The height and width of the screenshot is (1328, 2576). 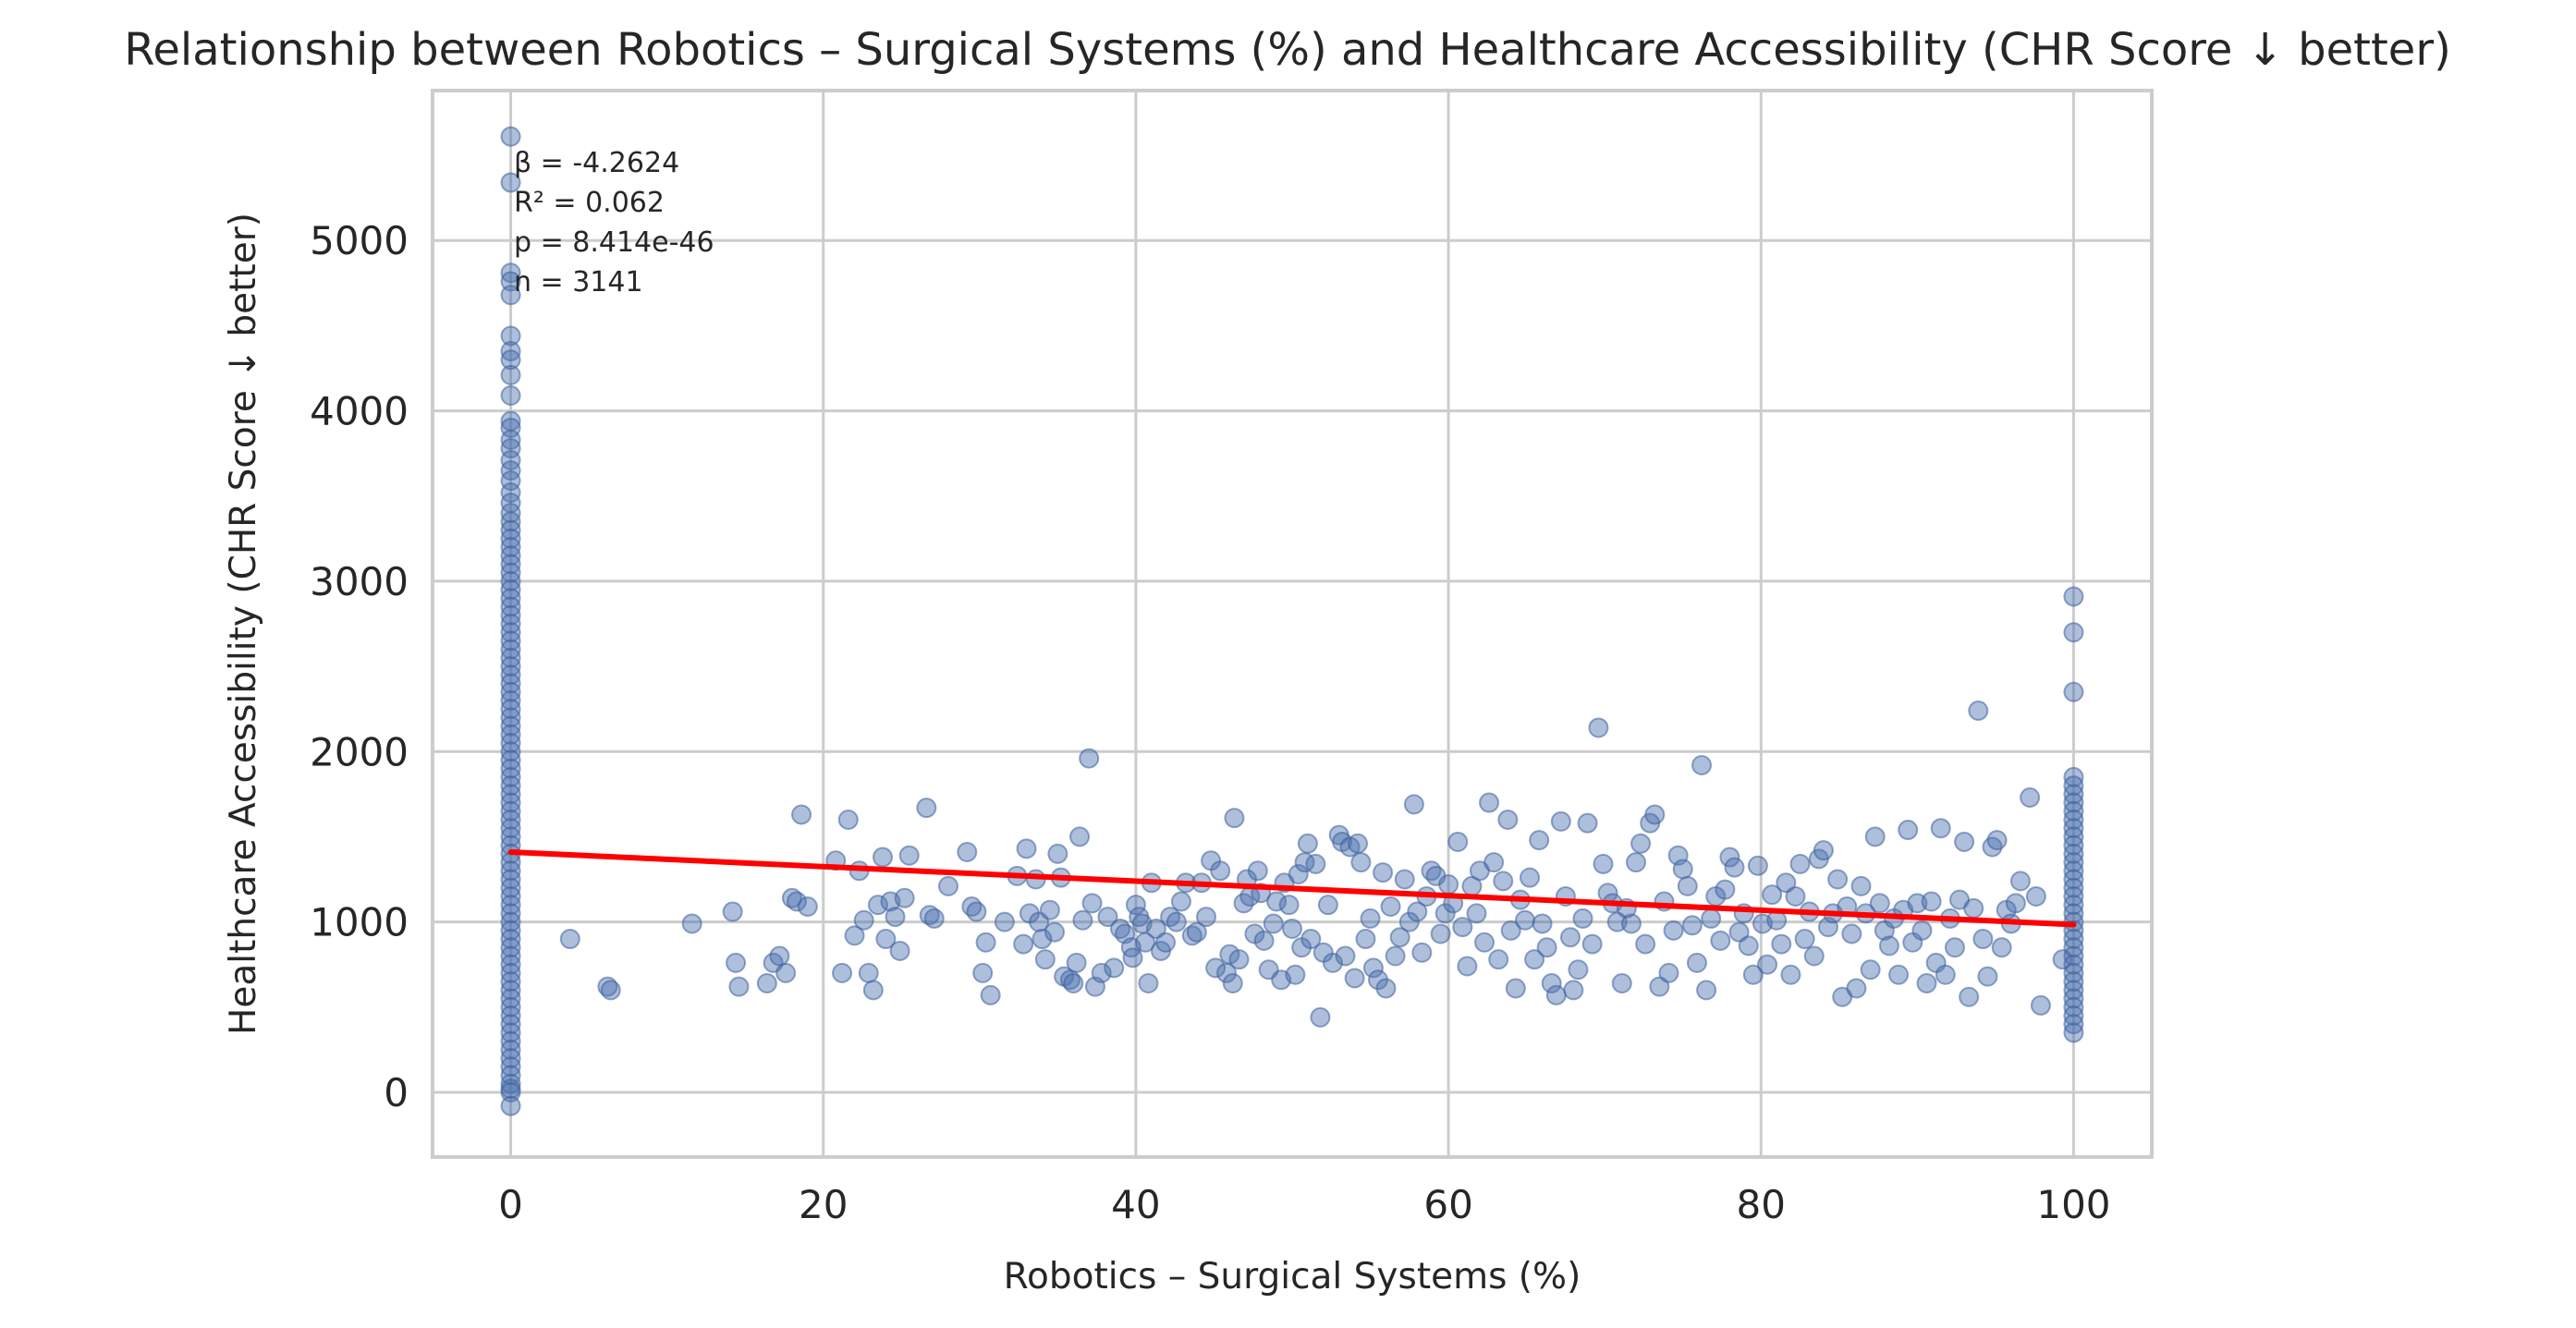 I want to click on x-axis-label: Robotics – Surgical Systems (%), so click(x=1292, y=1277).